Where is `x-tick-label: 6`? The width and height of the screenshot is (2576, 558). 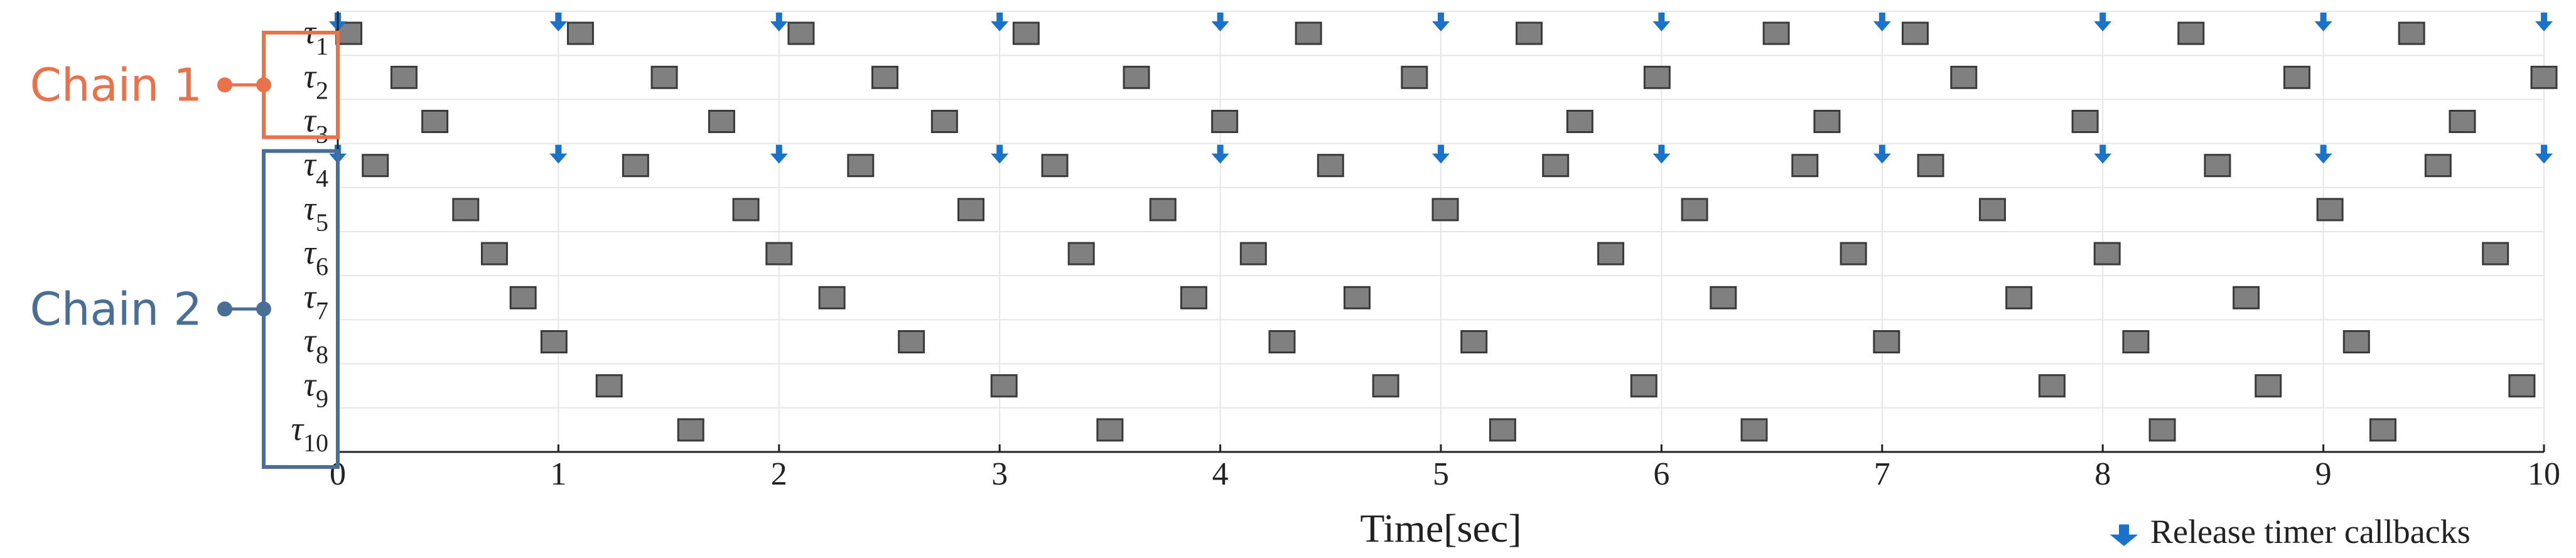 x-tick-label: 6 is located at coordinates (1661, 474).